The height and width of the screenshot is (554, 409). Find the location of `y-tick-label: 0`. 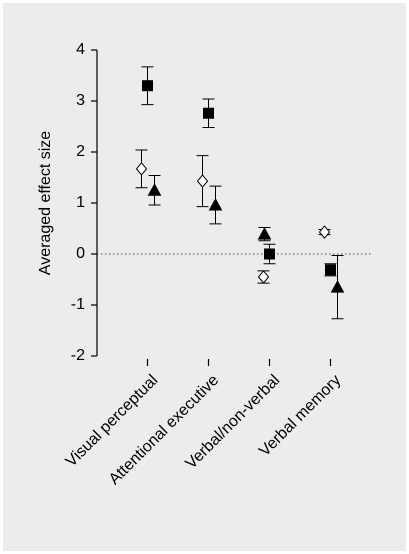

y-tick-label: 0 is located at coordinates (80, 253).